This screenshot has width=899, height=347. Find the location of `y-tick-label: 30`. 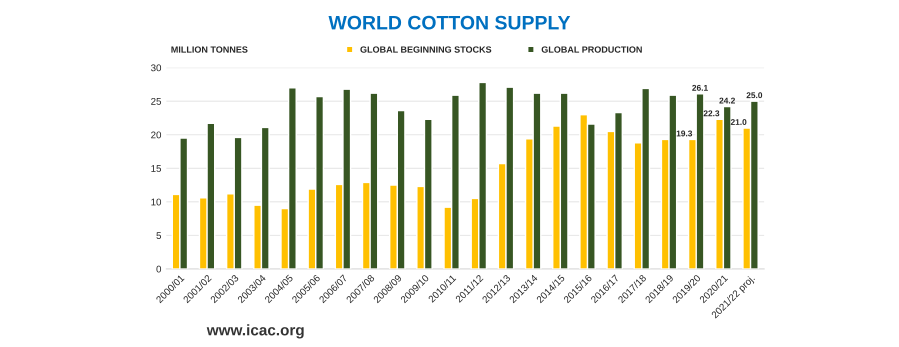

y-tick-label: 30 is located at coordinates (156, 68).